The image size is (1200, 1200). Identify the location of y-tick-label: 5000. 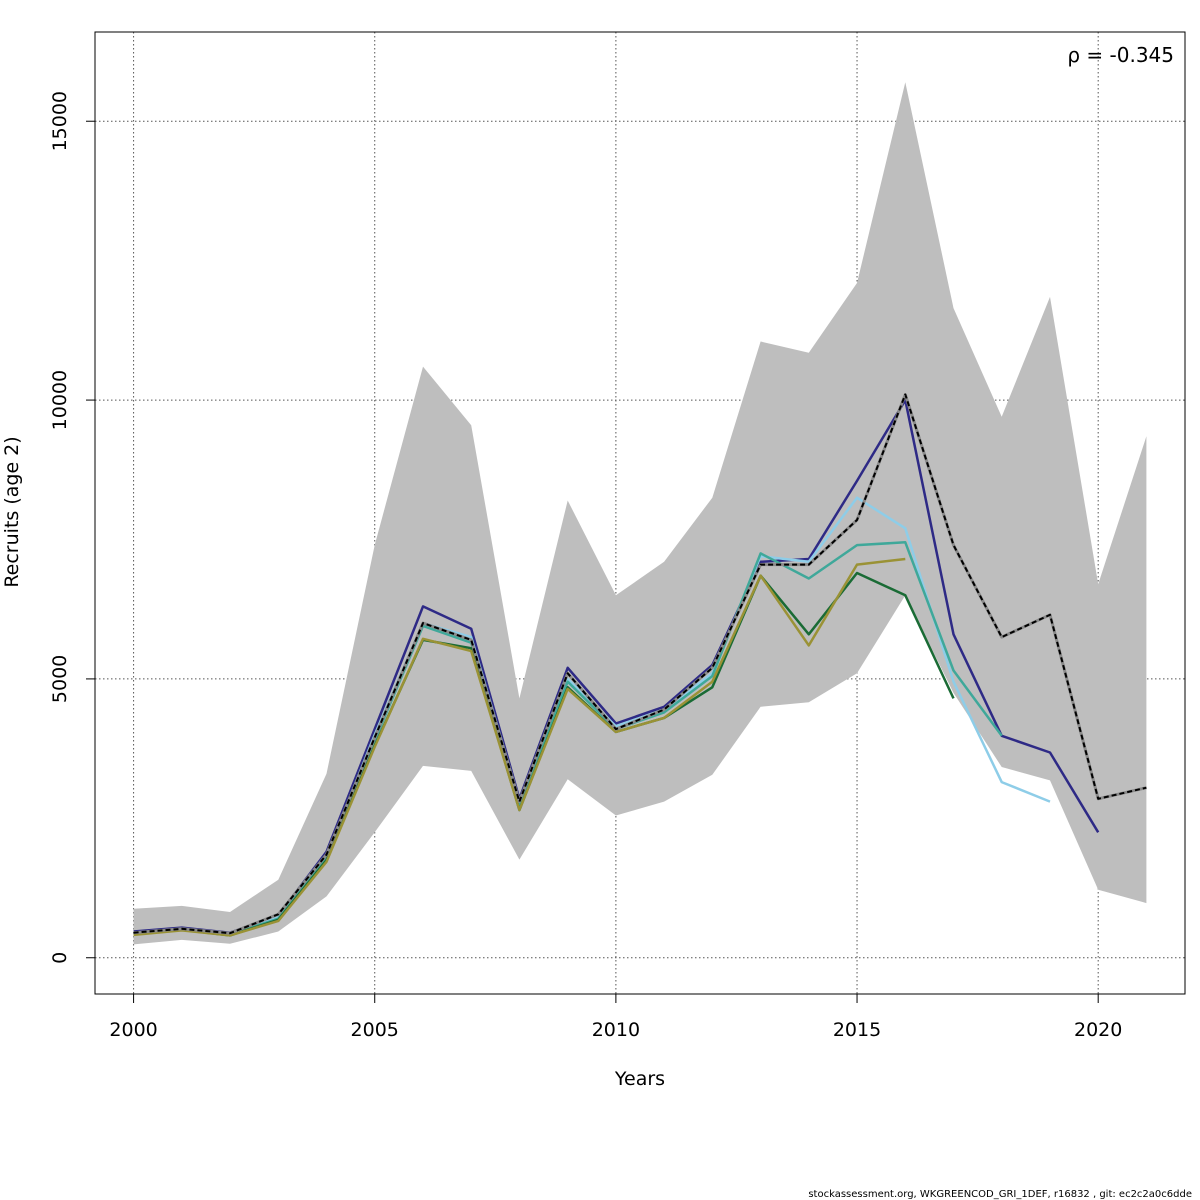
(60, 679).